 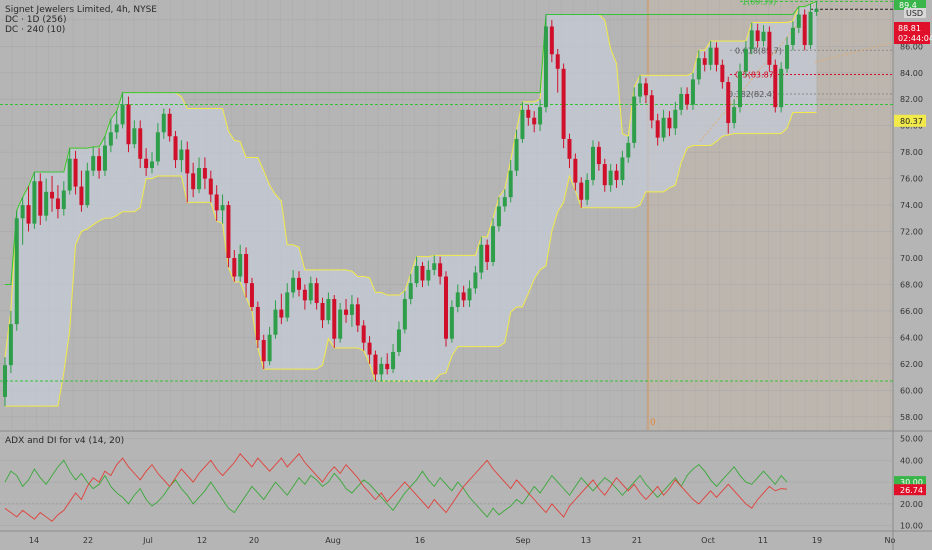 What do you see at coordinates (911, 258) in the screenshot?
I see `price-tick-label: 70.00` at bounding box center [911, 258].